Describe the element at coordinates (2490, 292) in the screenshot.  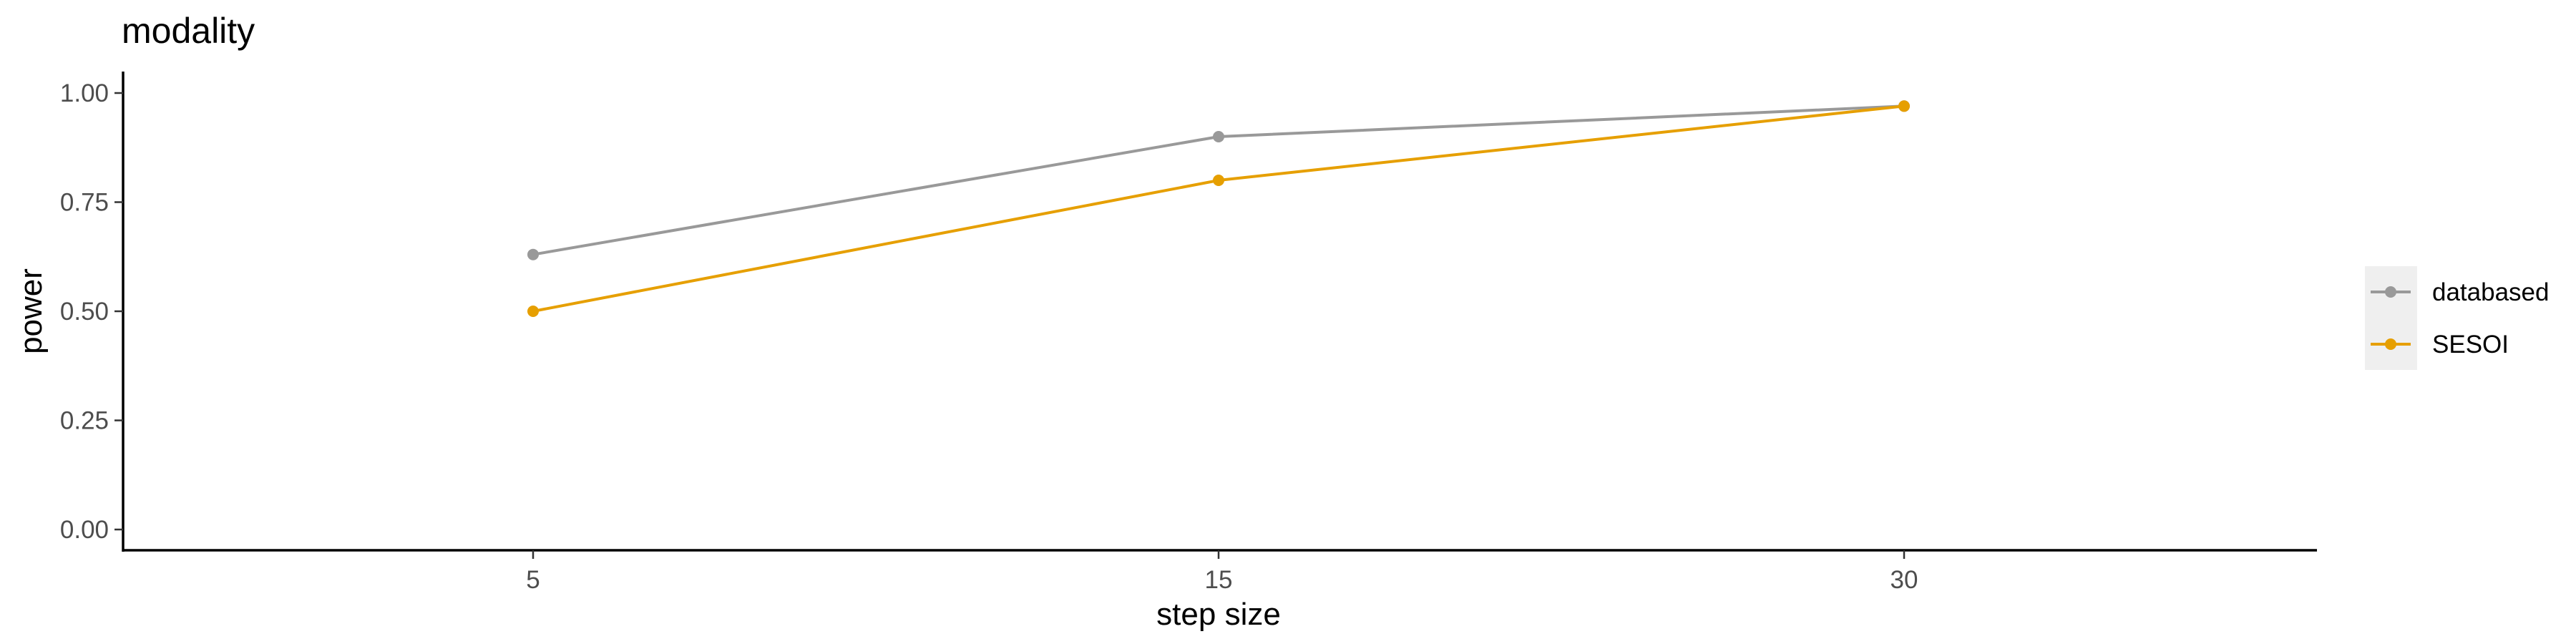
I see `legend-label: databased` at that location.